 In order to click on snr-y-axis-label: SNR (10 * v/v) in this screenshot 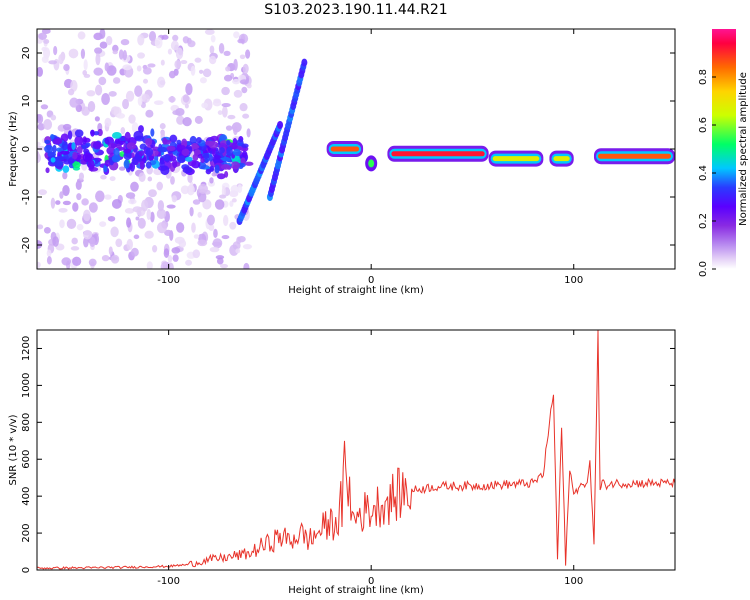, I will do `click(13, 449)`.